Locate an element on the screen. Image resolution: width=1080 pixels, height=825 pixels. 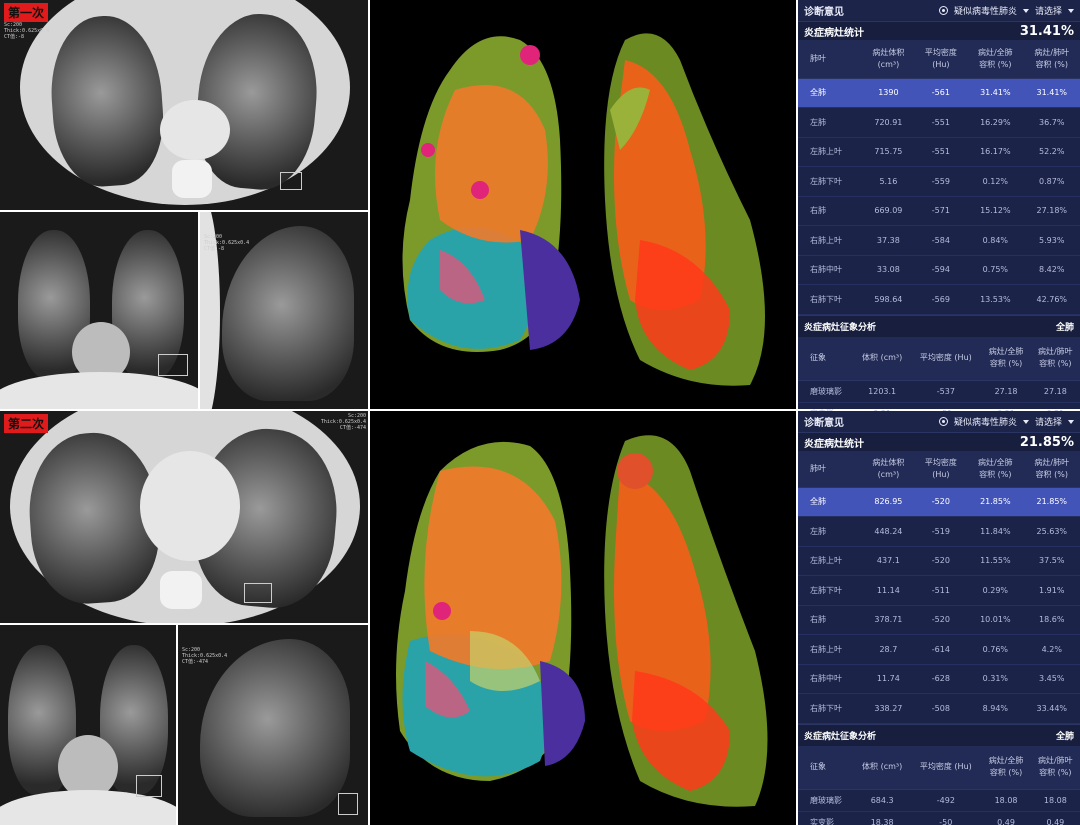
table-row: 左肺上叶 715.75 -551 16.17% 52.2% is located at coordinates (939, 152).